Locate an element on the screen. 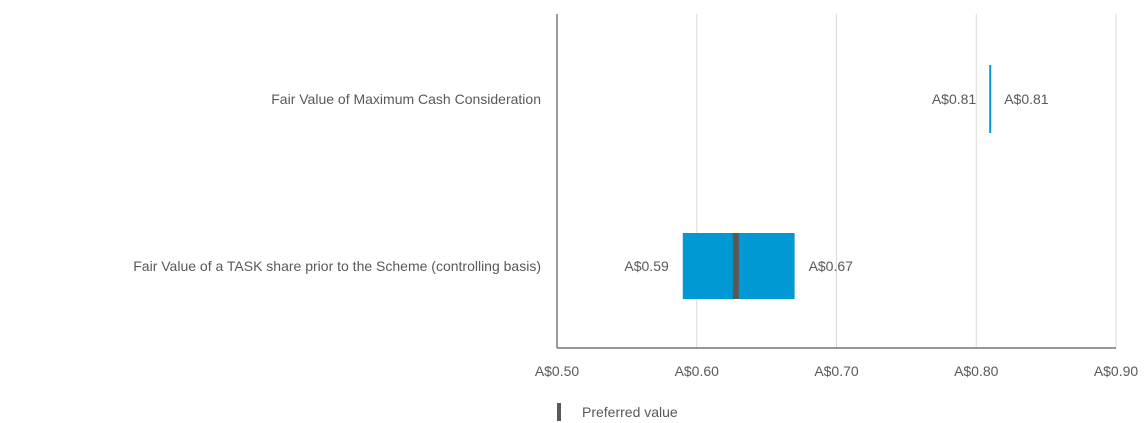 This screenshot has height=423, width=1146. high-value-label: A$0.67 is located at coordinates (831, 266).